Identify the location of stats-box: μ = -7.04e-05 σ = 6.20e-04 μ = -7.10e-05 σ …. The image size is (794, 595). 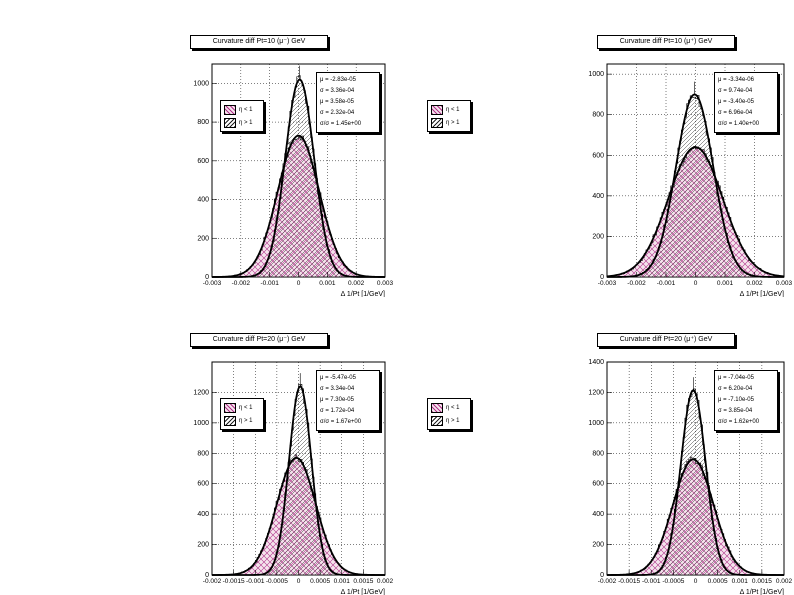
(746, 400).